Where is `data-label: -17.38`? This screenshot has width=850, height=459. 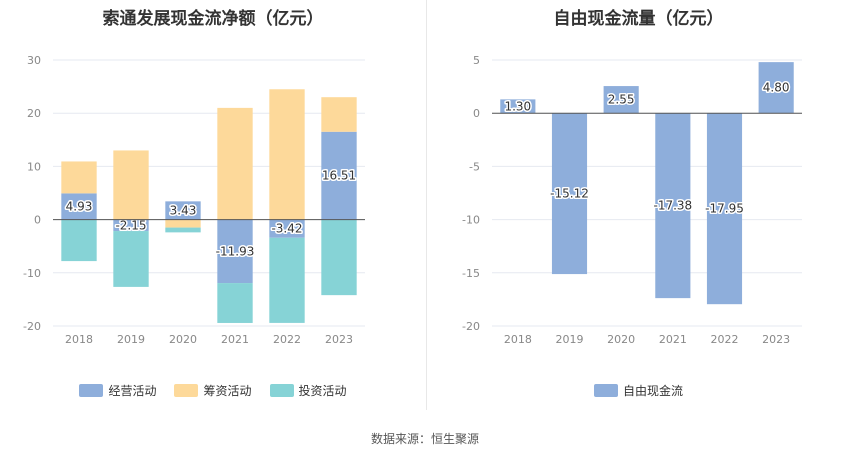 data-label: -17.38 is located at coordinates (672, 206).